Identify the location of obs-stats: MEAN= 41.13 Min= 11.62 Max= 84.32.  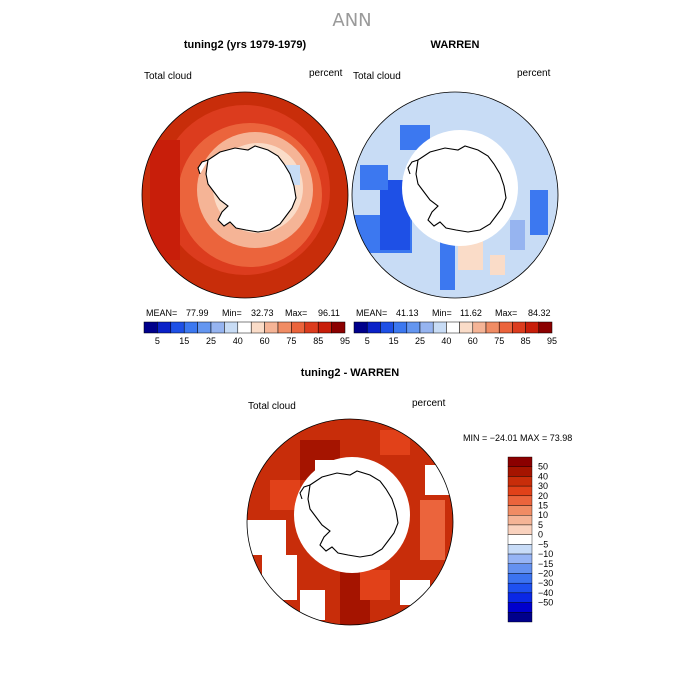
(453, 313).